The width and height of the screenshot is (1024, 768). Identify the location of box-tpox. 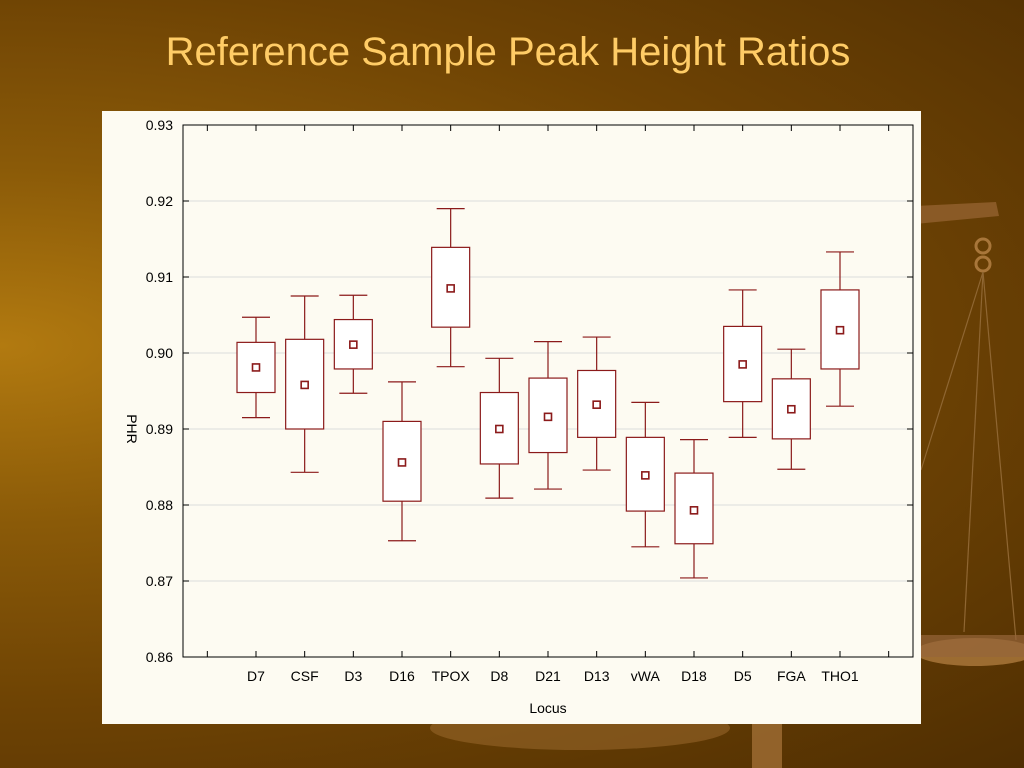
(451, 287).